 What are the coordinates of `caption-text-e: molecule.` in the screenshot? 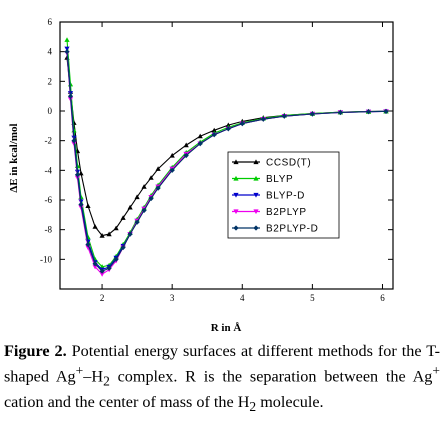 It's located at (290, 401).